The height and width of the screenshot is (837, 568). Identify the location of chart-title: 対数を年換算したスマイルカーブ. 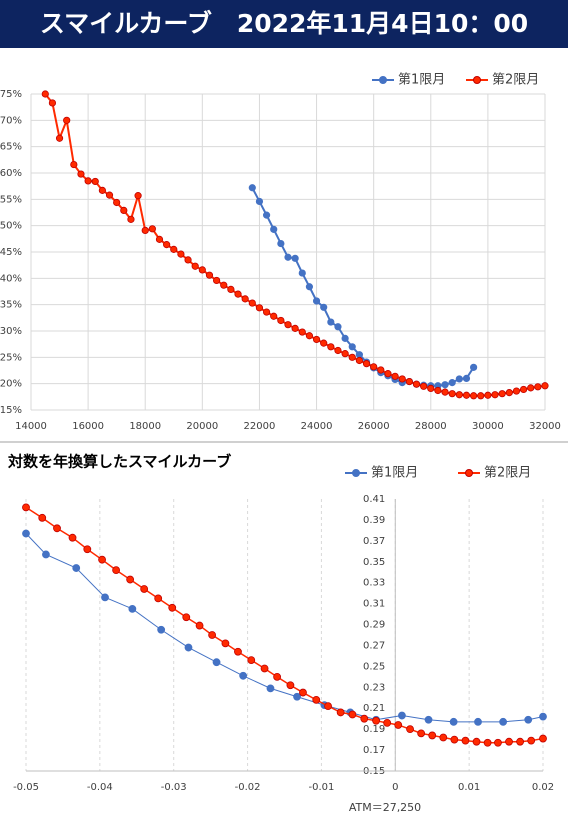
(119, 462).